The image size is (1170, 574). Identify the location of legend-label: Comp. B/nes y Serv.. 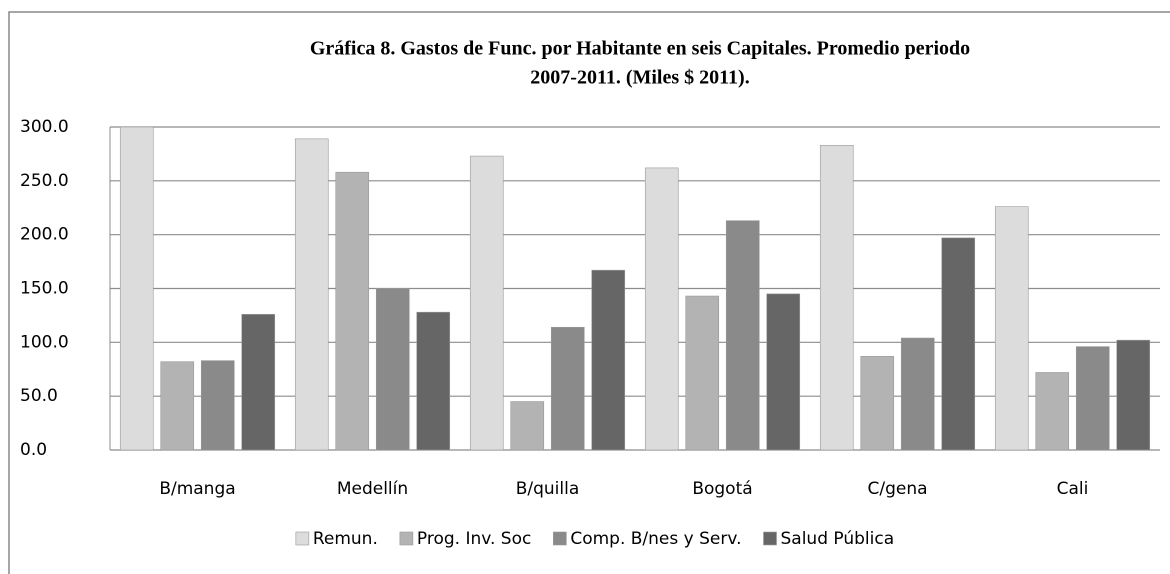
(655, 539).